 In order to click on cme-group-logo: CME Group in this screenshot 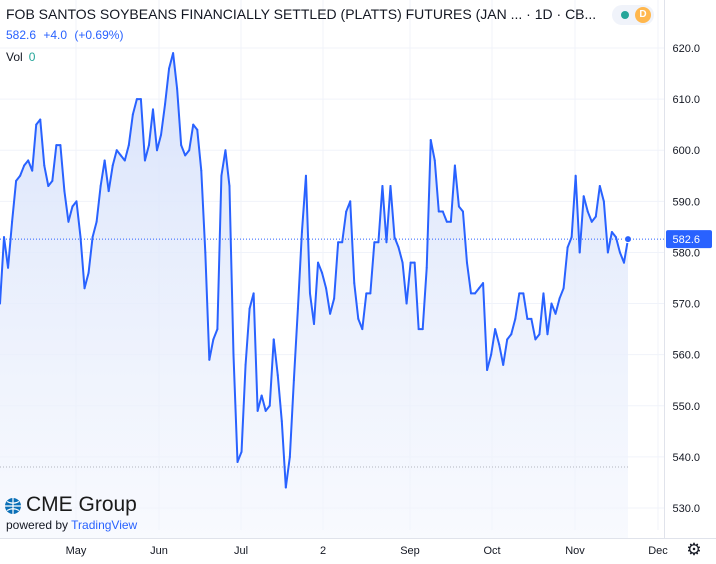, I will do `click(70, 505)`.